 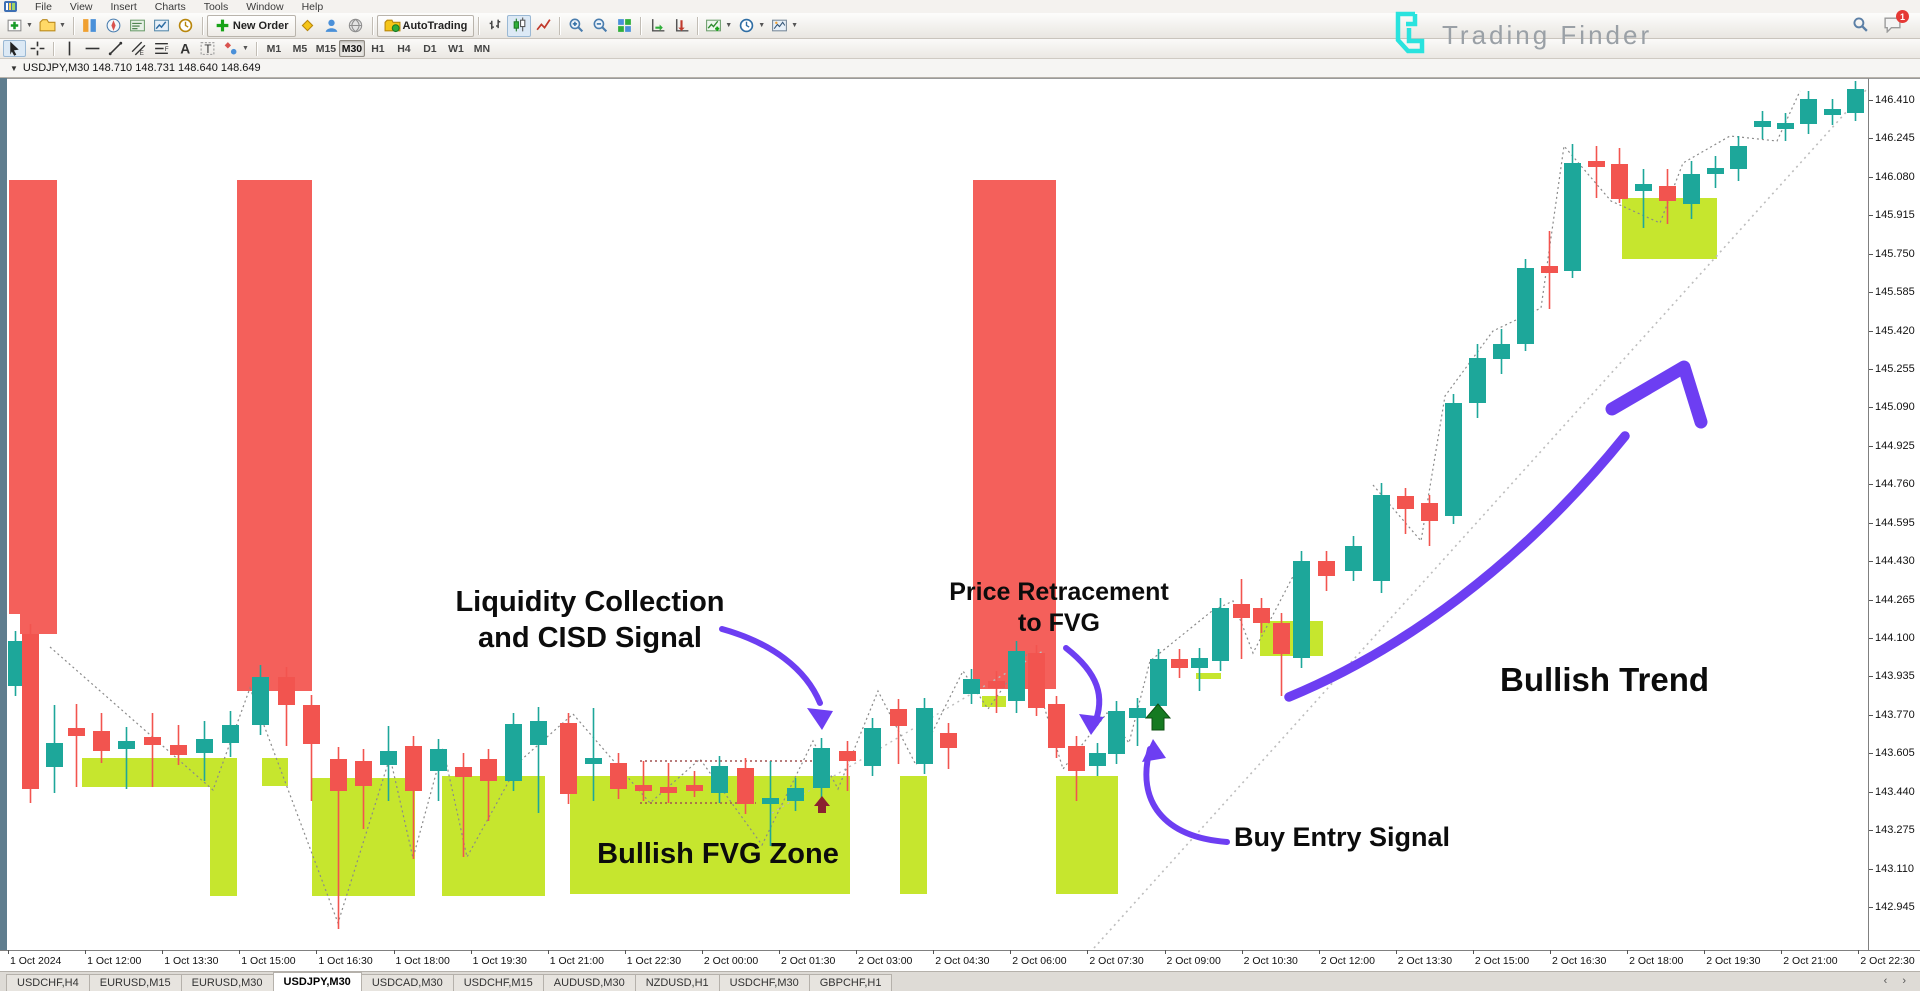 What do you see at coordinates (19, 26) in the screenshot?
I see `new-chart-icon: ▼` at bounding box center [19, 26].